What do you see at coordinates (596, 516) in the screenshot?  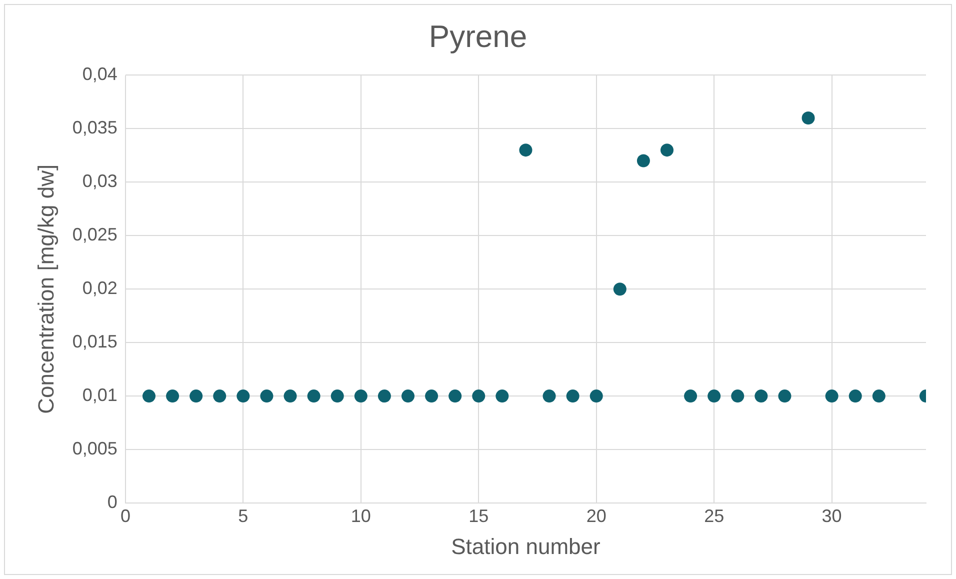 I see `x-tick-label: 20` at bounding box center [596, 516].